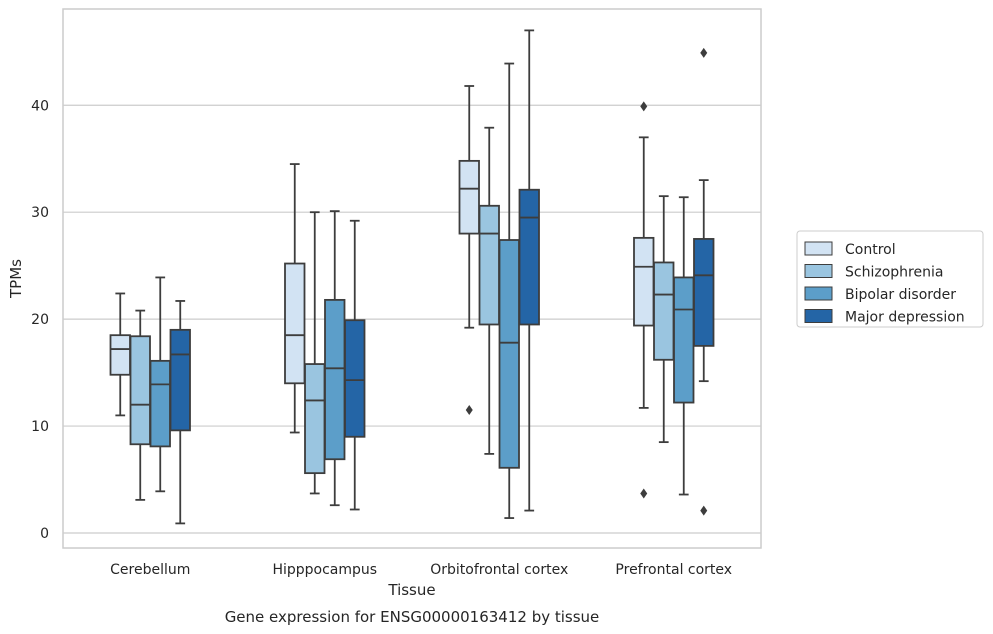 This screenshot has height=634, width=993. I want to click on y-tick-label: 20, so click(40, 320).